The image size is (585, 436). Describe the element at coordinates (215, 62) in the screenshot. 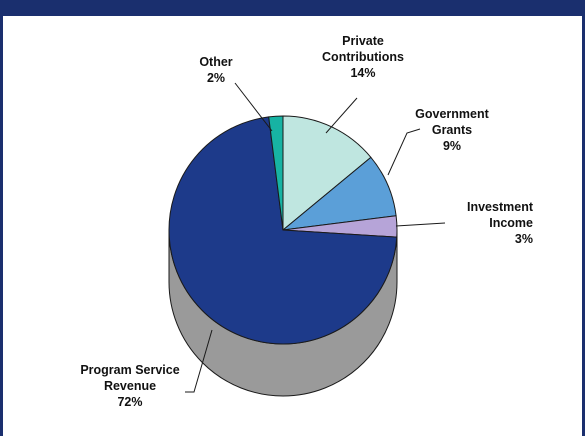

I see `slice-label-other: Other` at that location.